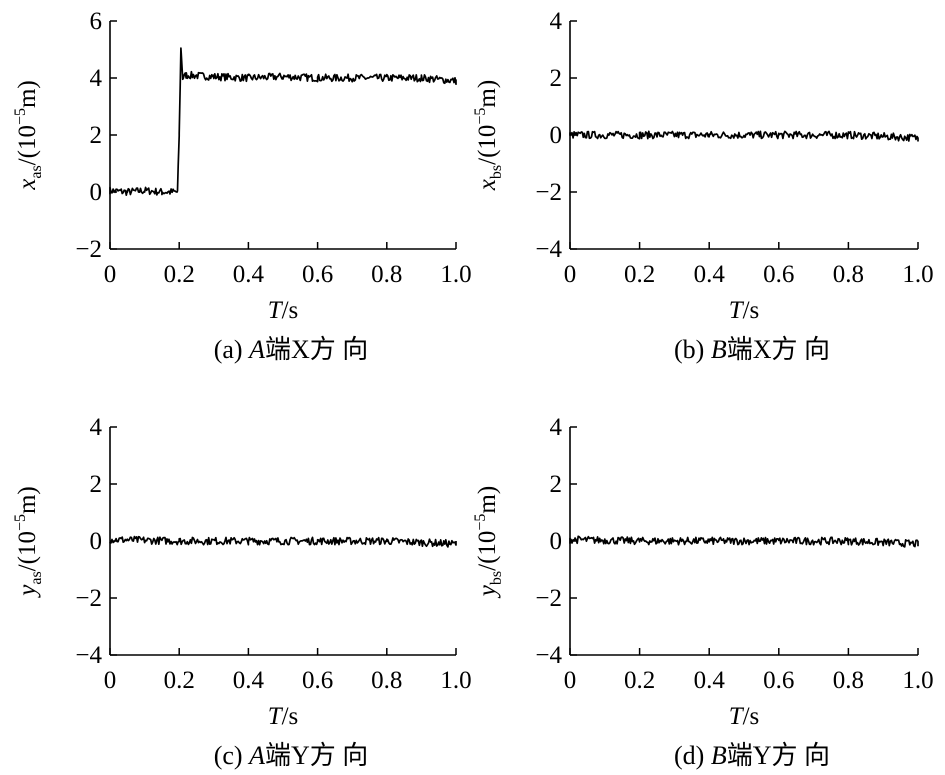 This screenshot has height=775, width=945. Describe the element at coordinates (96, 21) in the screenshot. I see `y-tick-label: 6` at that location.